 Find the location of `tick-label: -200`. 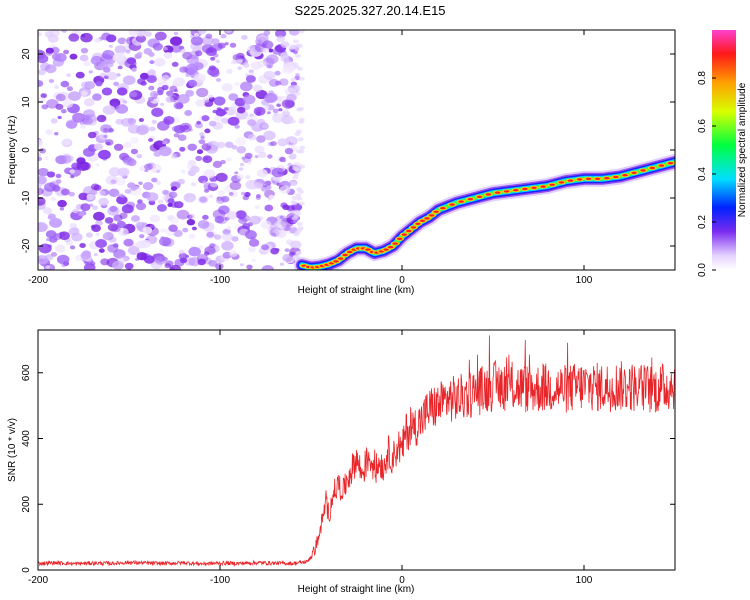

tick-label: -200 is located at coordinates (38, 280).